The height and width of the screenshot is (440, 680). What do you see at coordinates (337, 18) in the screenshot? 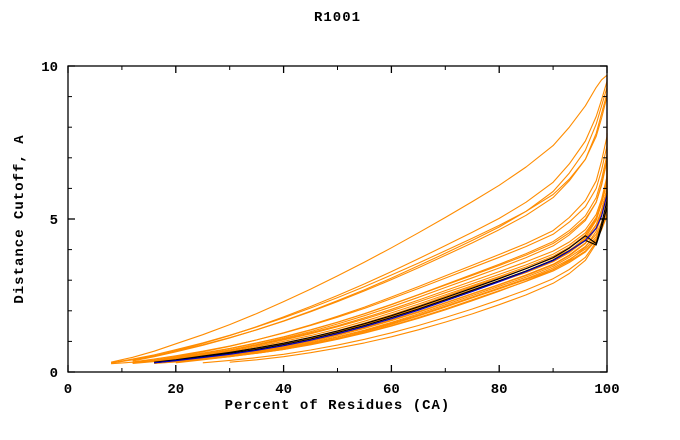
I see `chart-title: R1001` at bounding box center [337, 18].